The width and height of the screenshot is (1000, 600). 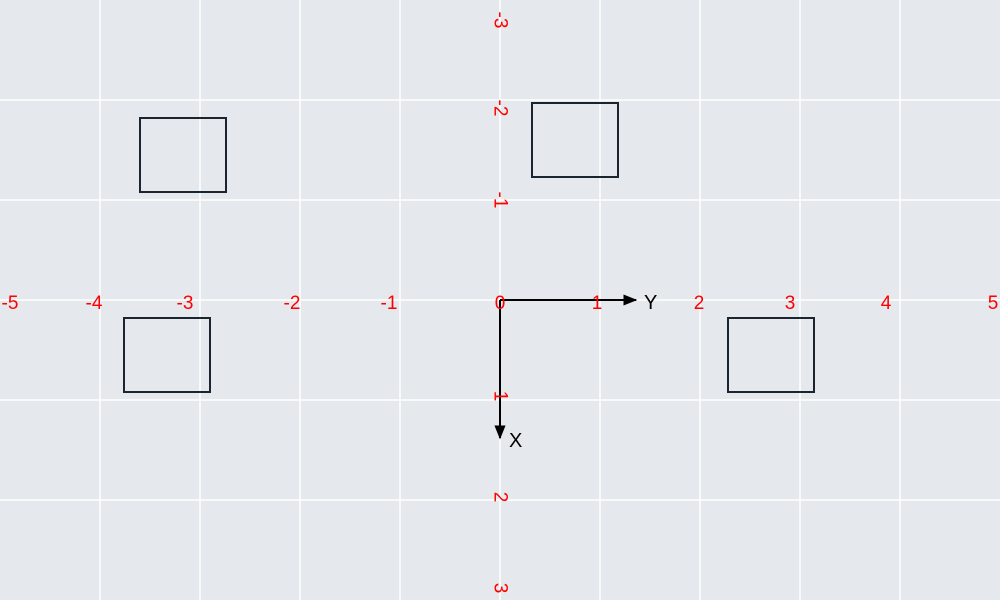 What do you see at coordinates (575, 140) in the screenshot?
I see `rect-top-center` at bounding box center [575, 140].